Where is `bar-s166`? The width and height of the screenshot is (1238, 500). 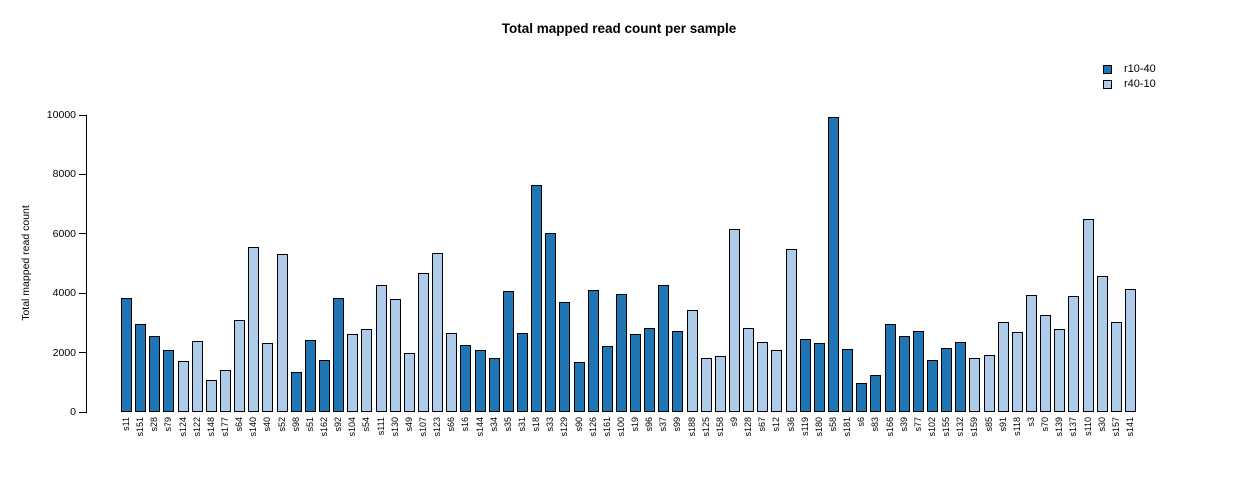
bar-s166 is located at coordinates (890, 368).